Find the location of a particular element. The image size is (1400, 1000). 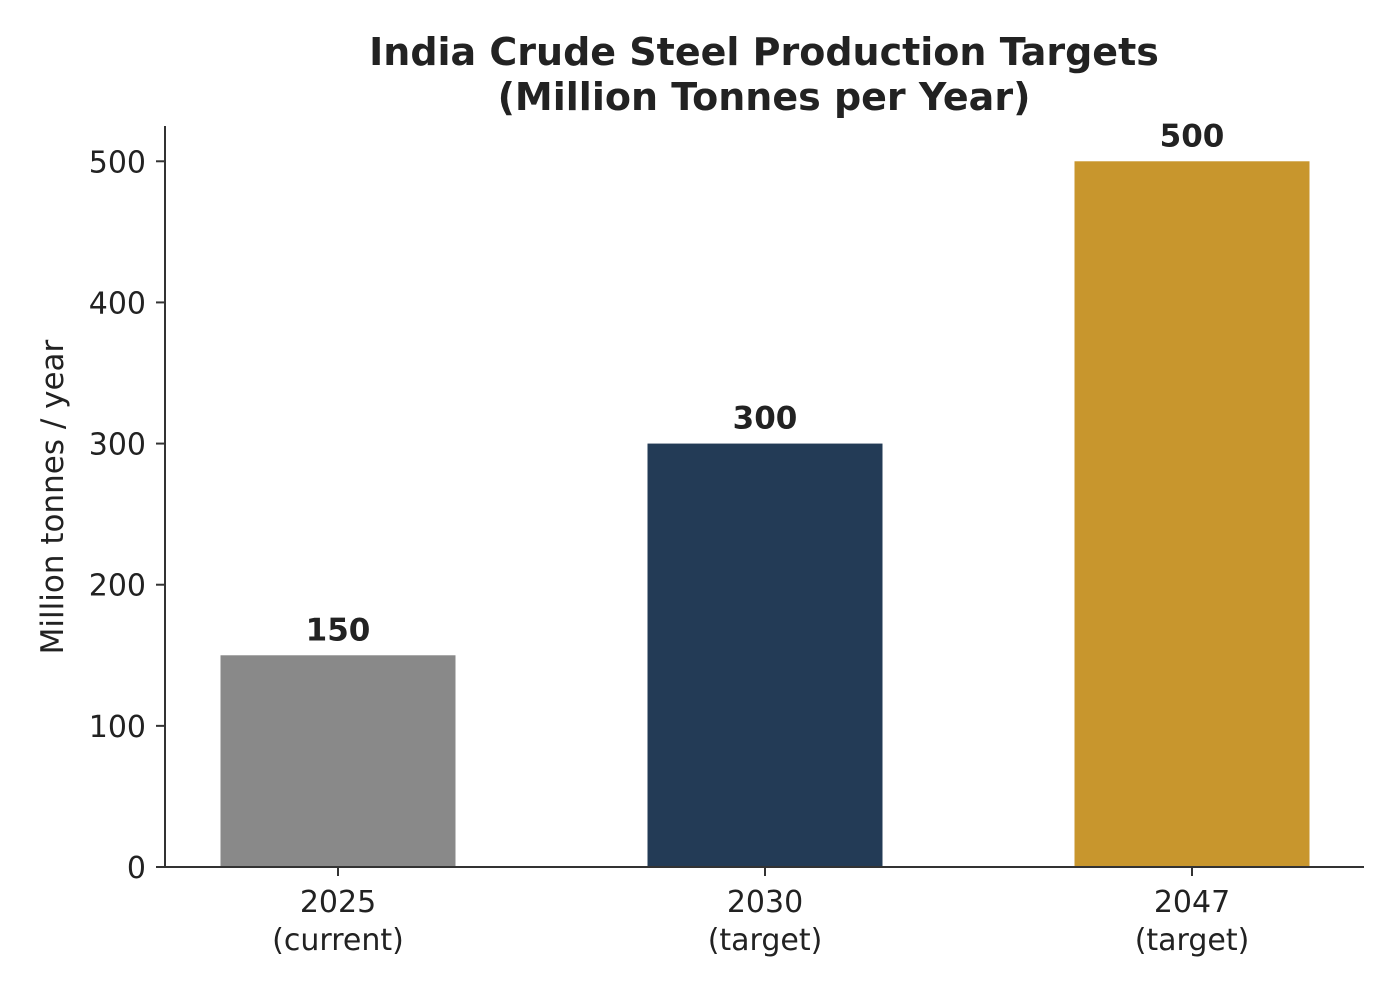

x-axis-ticks: 2025(current)2030(target)2047(target) is located at coordinates (760, 912).